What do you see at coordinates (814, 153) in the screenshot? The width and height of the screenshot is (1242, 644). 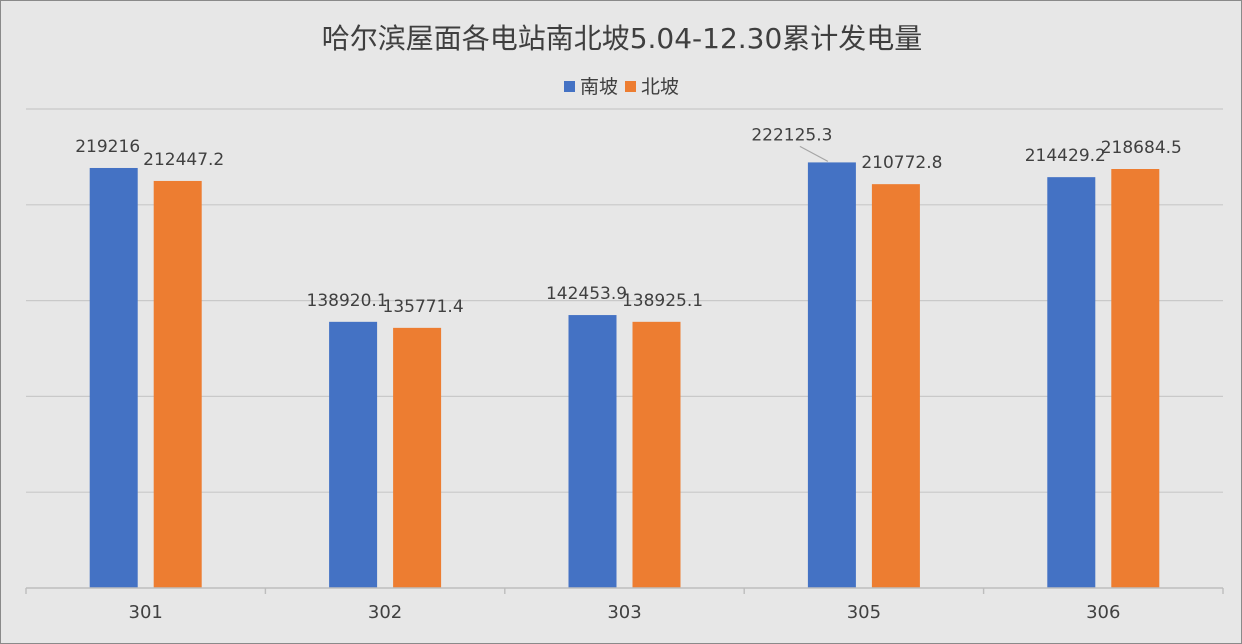 I see `label-leader-line` at bounding box center [814, 153].